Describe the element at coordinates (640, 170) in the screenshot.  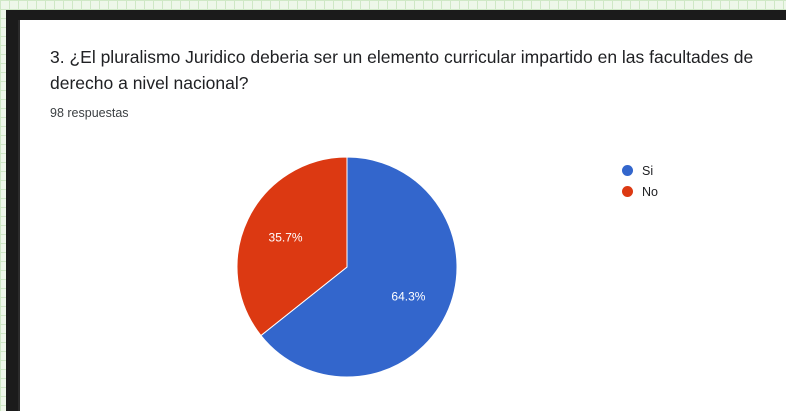
I see `legend-item-si: Si` at that location.